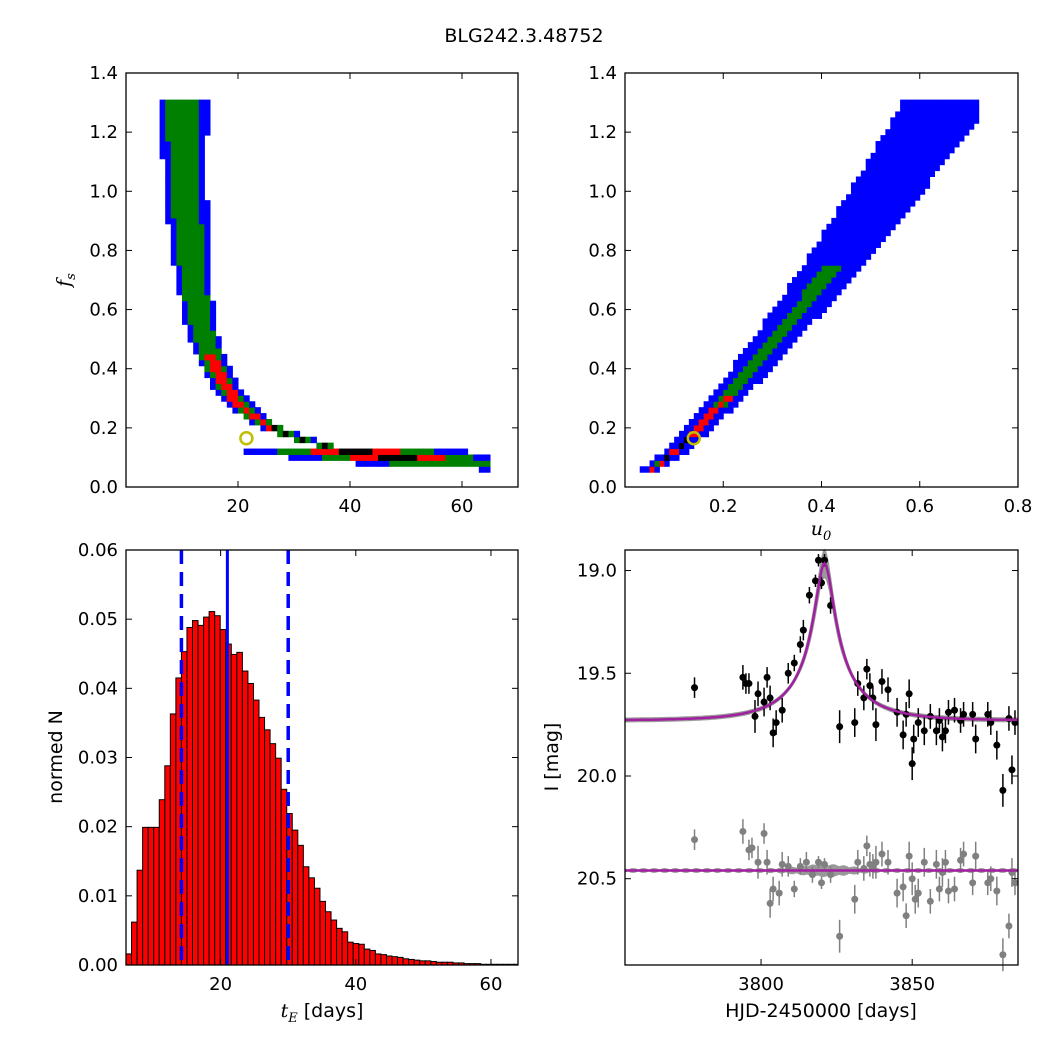  I want to click on p1-ytick-label: 0.8, so click(103, 250).